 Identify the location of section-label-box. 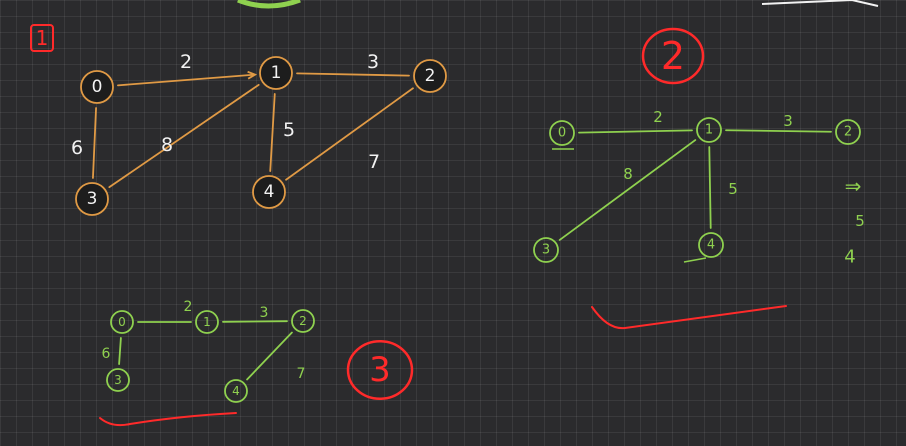
(42, 38).